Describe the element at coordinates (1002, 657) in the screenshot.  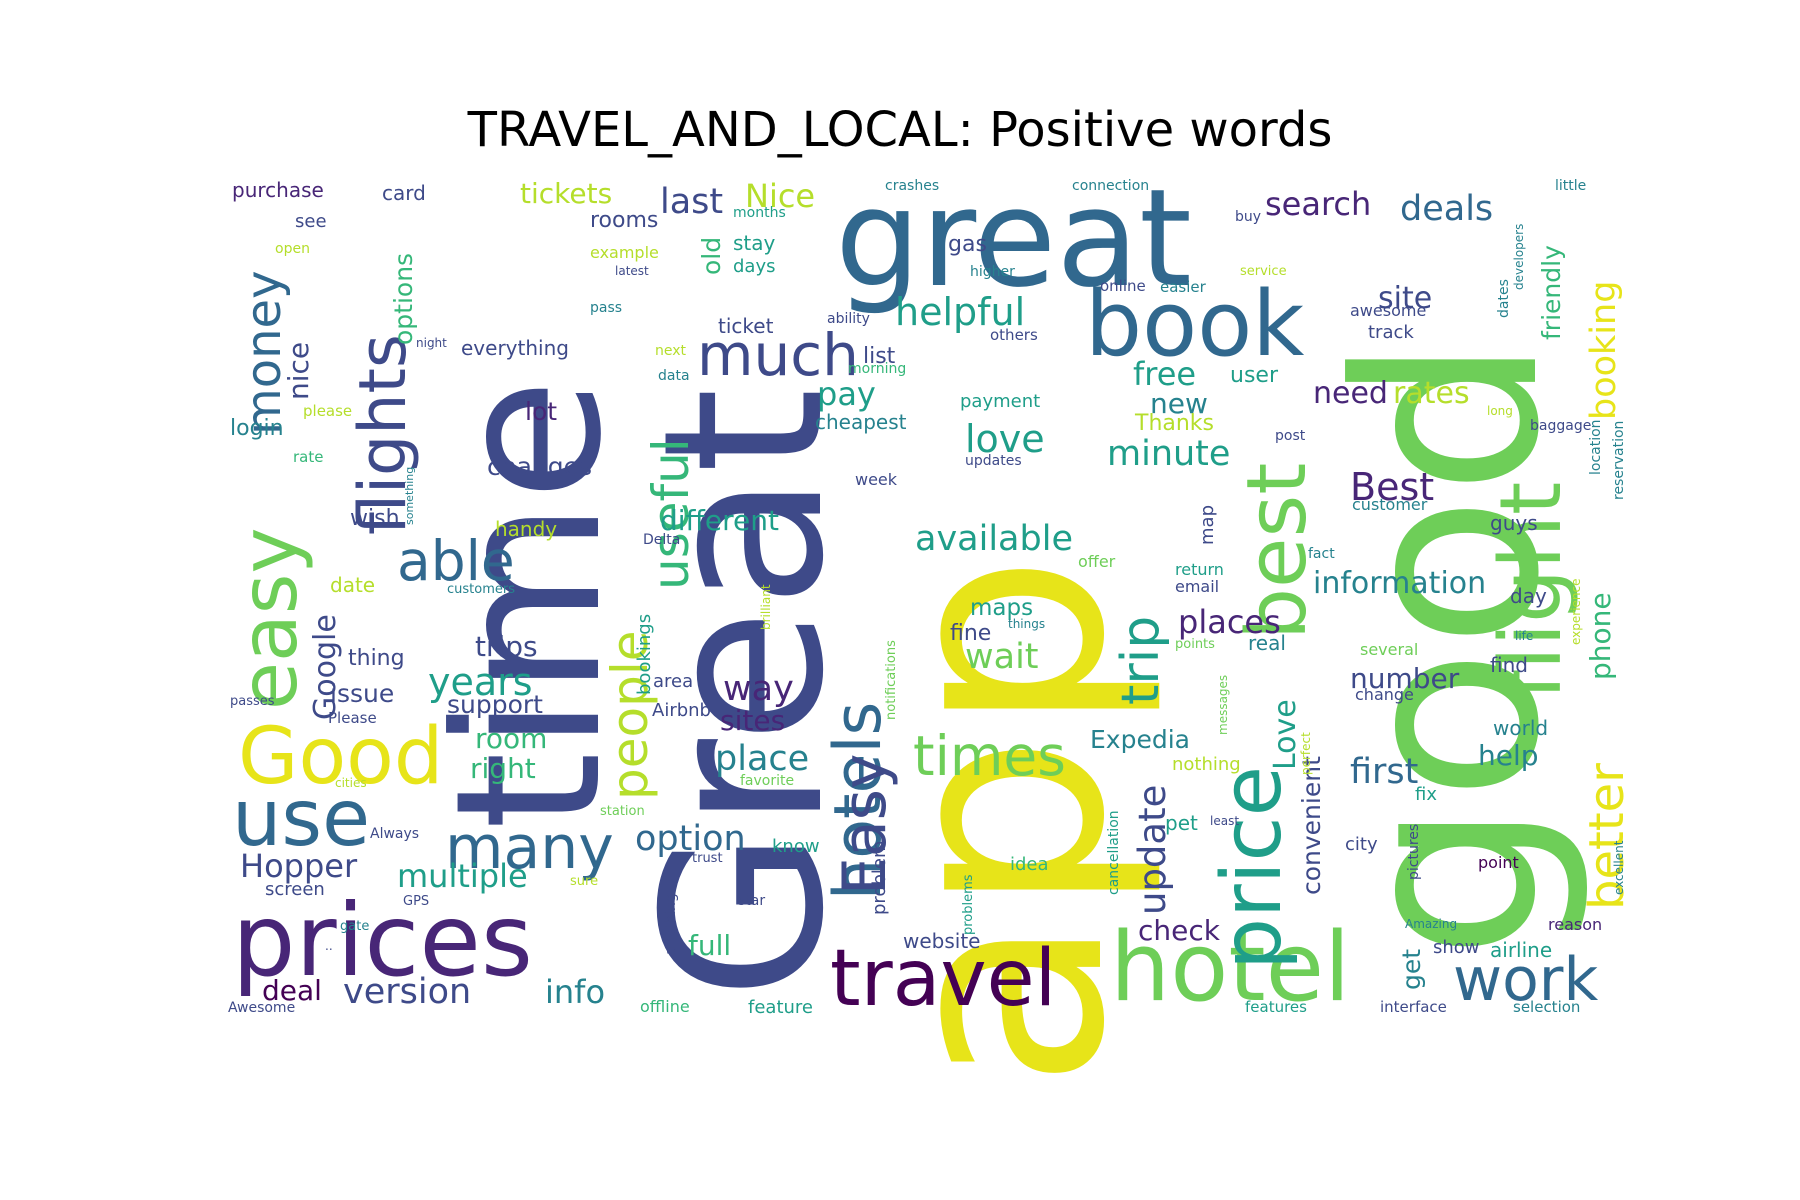
I see `word-wait: wait` at that location.